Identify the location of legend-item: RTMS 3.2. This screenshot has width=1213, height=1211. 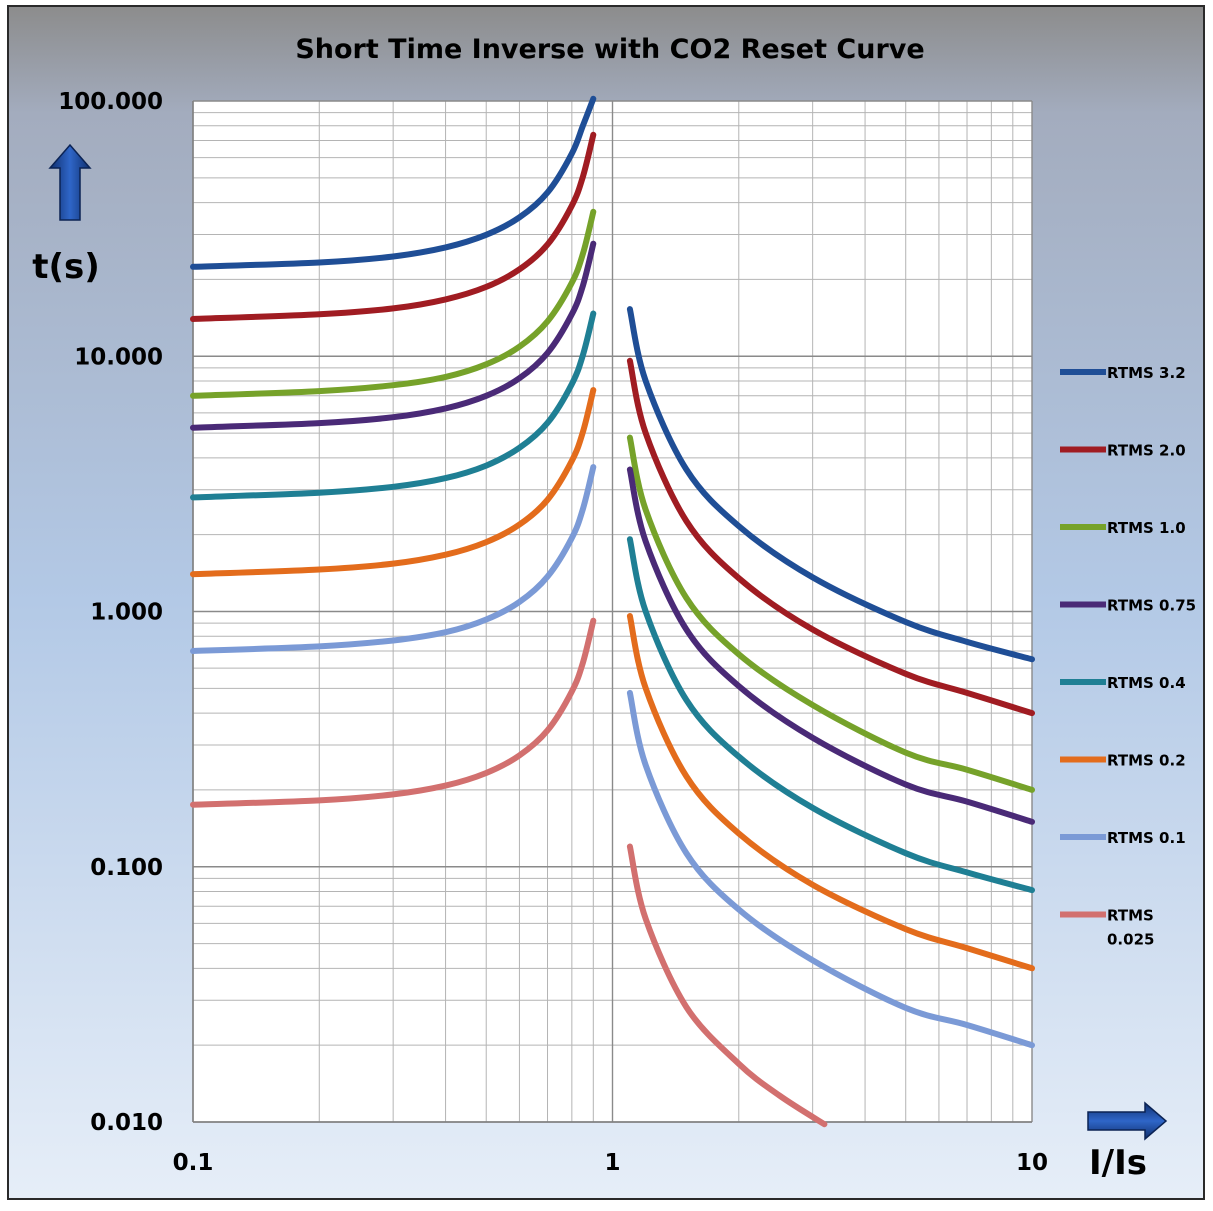
(1123, 373).